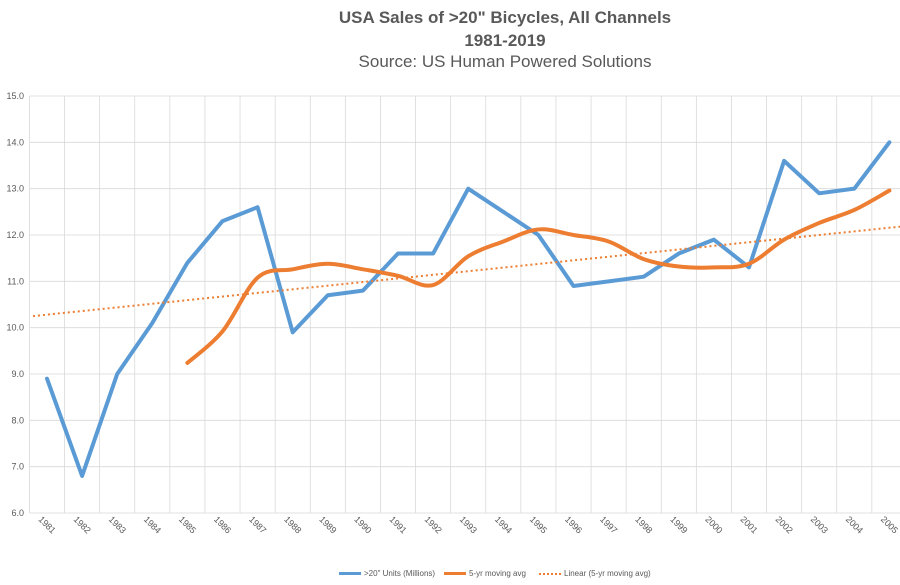 This screenshot has width=900, height=585. Describe the element at coordinates (550, 573) in the screenshot. I see `legend-swatch-linear` at that location.